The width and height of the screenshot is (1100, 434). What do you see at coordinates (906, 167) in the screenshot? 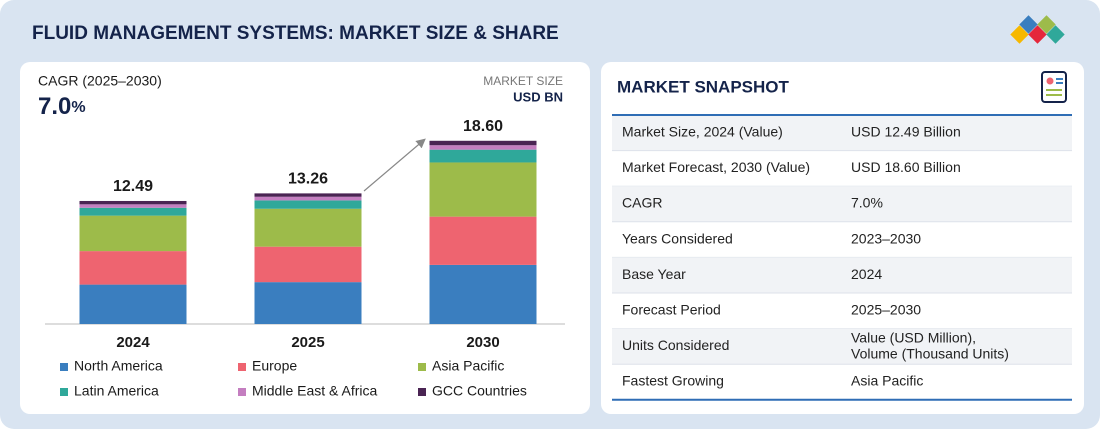
I see `row-value: USD 18.60 Billion` at bounding box center [906, 167].